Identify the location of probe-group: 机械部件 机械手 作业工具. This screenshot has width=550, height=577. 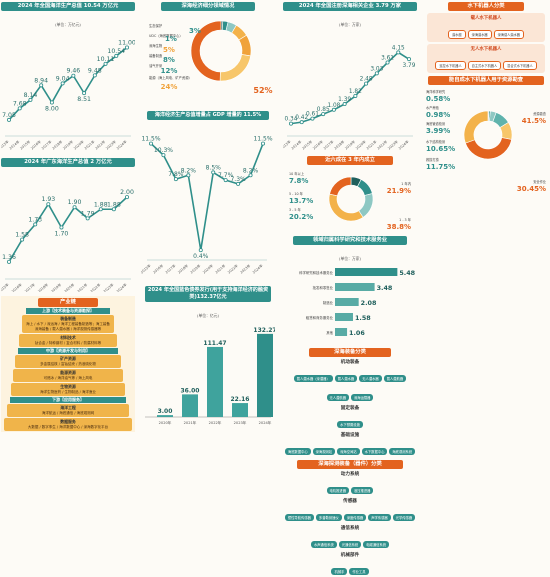
(350, 564).